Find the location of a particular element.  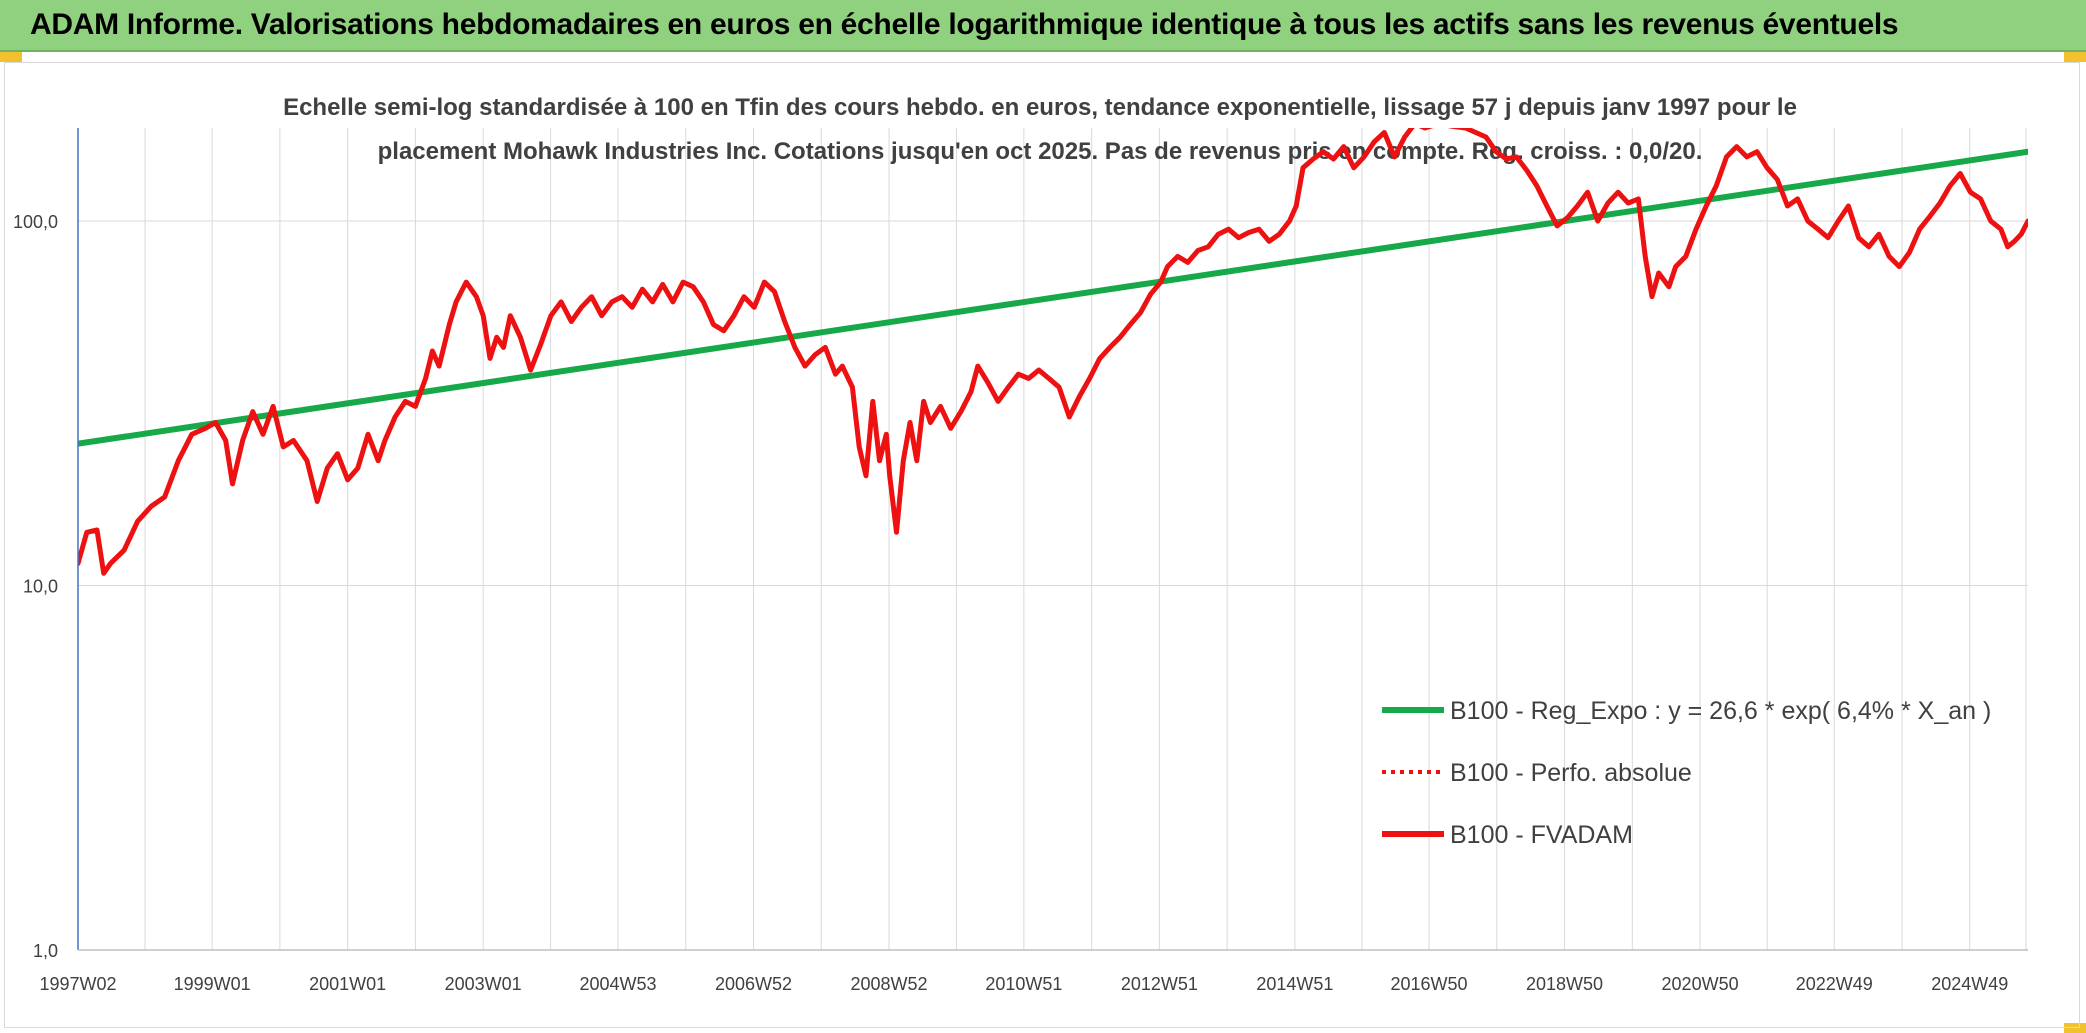

x-tick-label: 2016W50 is located at coordinates (1429, 984).